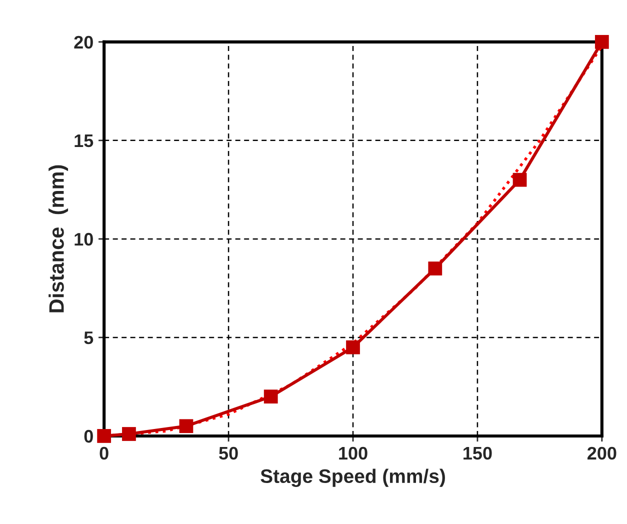 Image resolution: width=627 pixels, height=524 pixels. Describe the element at coordinates (84, 141) in the screenshot. I see `y-tick-label: 15` at that location.